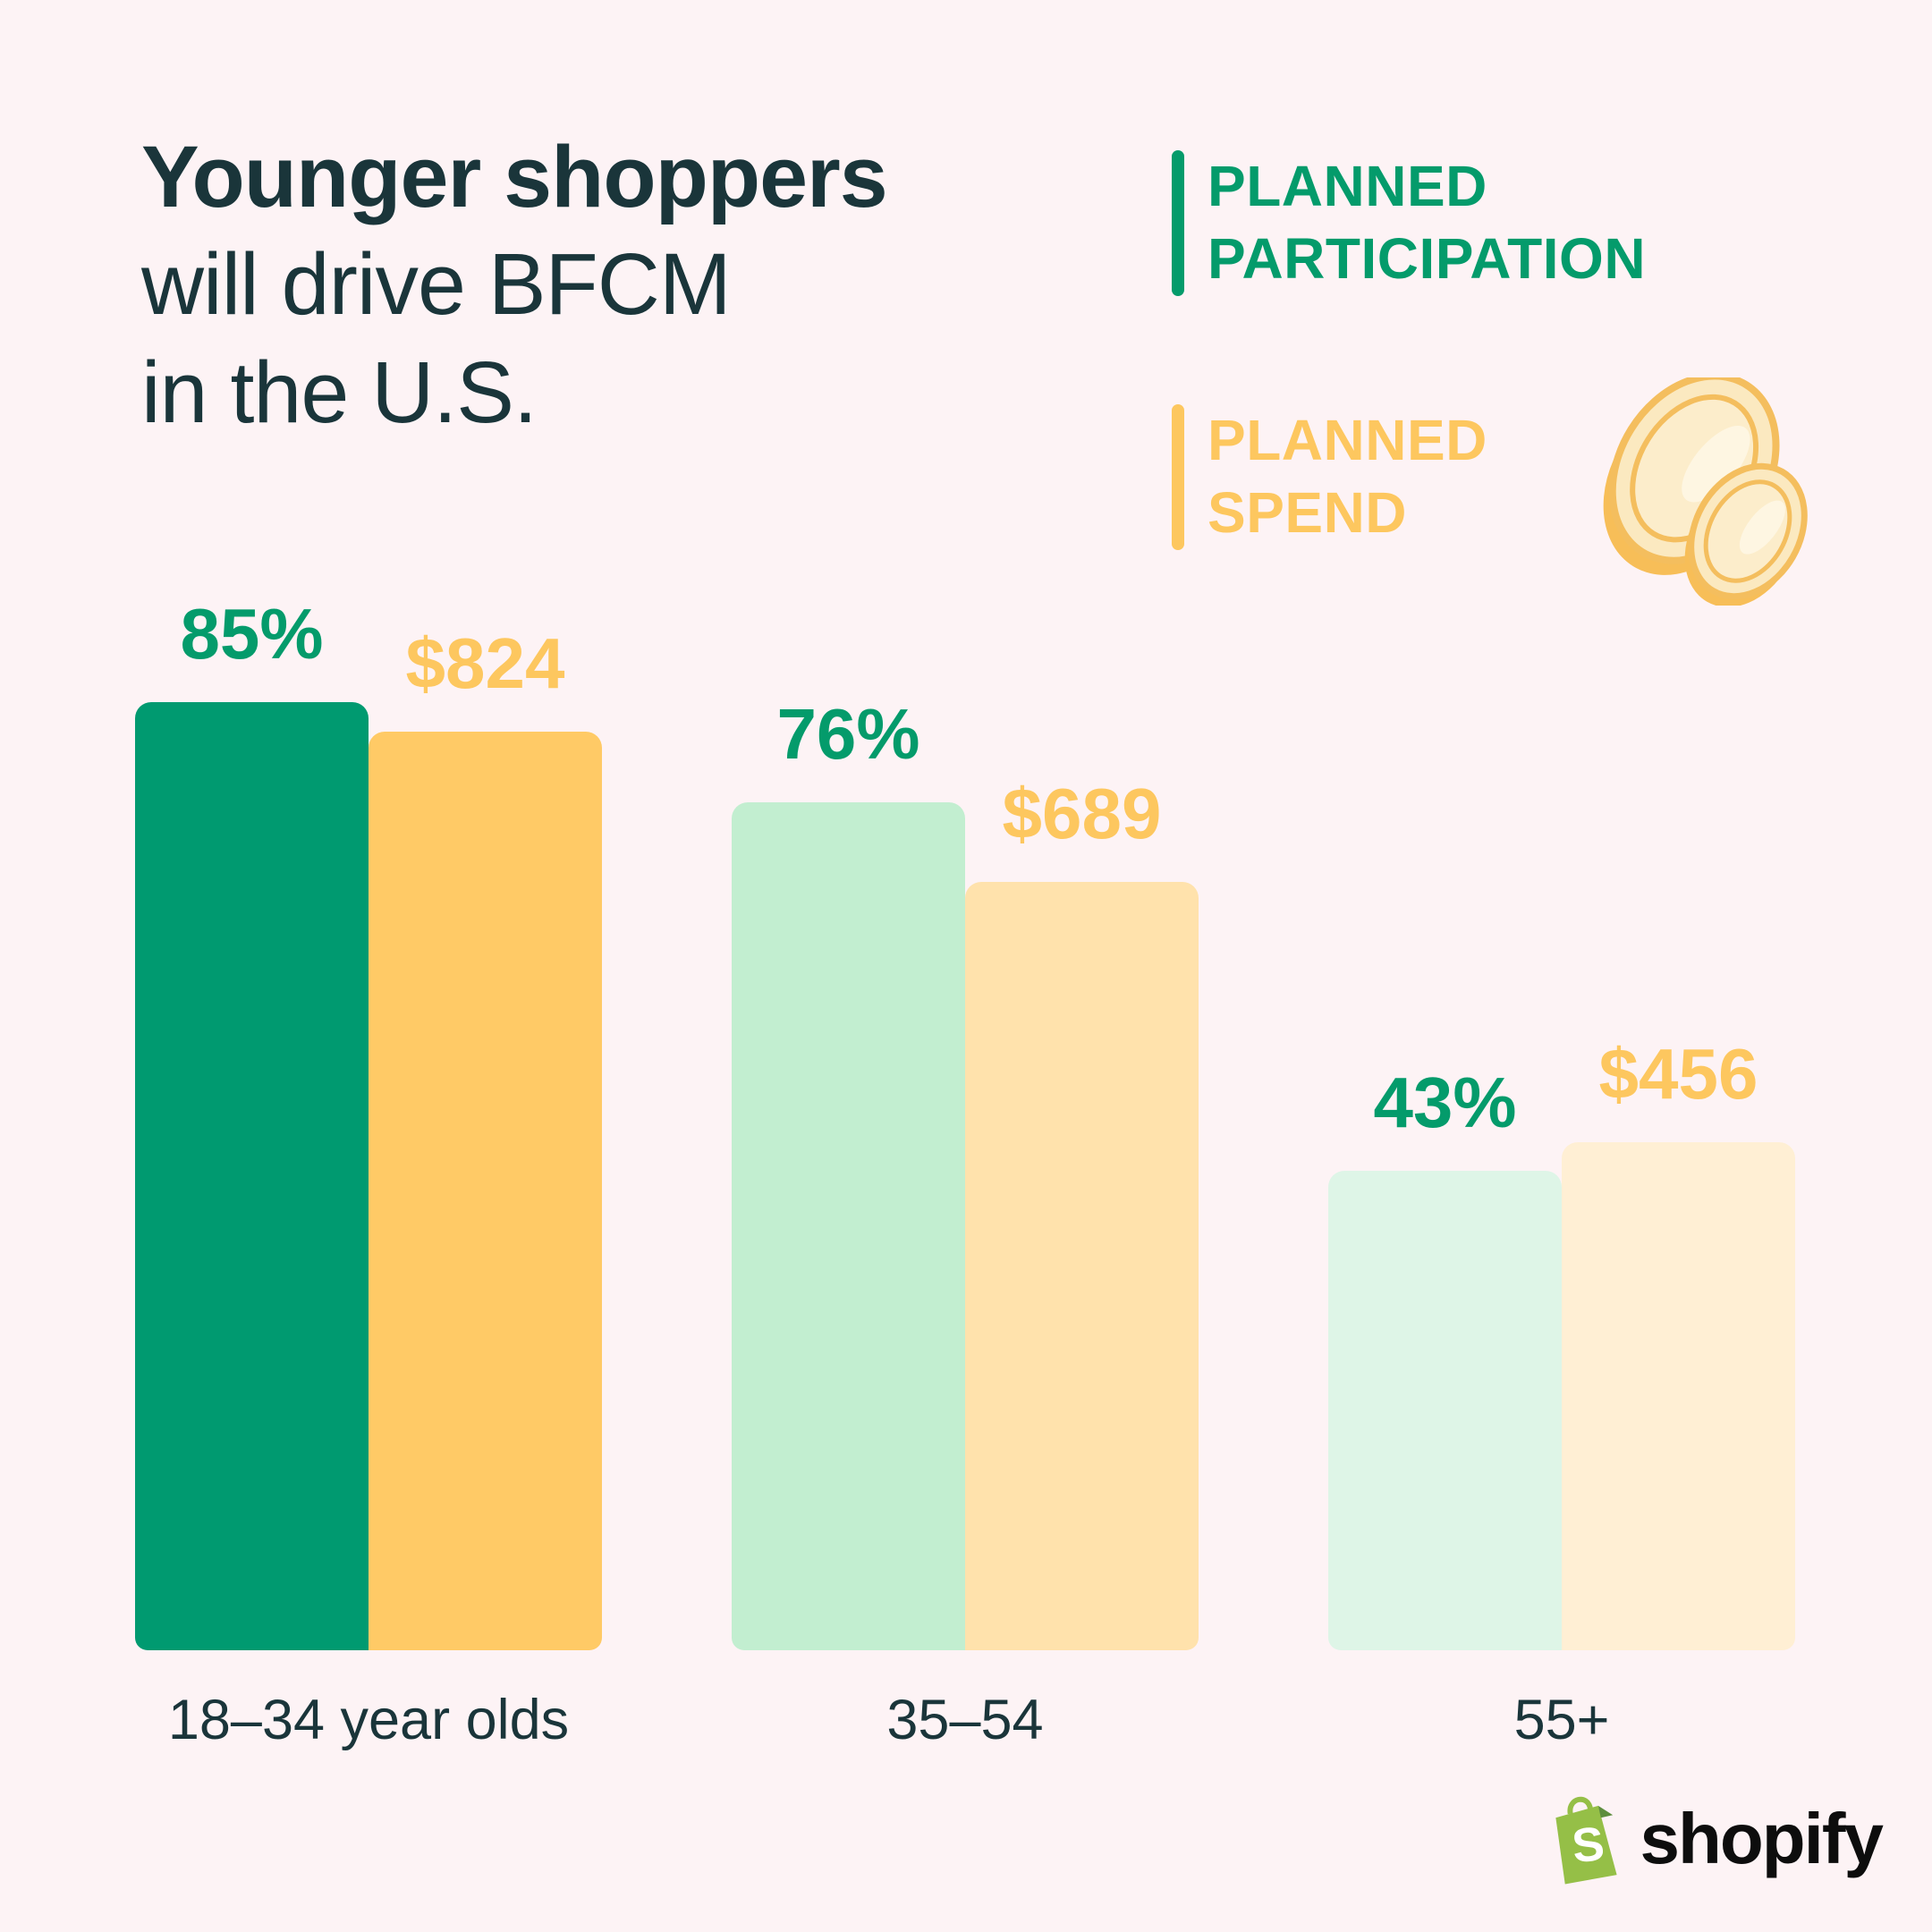  What do you see at coordinates (1587, 1845) in the screenshot?
I see `svg-text: S` at bounding box center [1587, 1845].